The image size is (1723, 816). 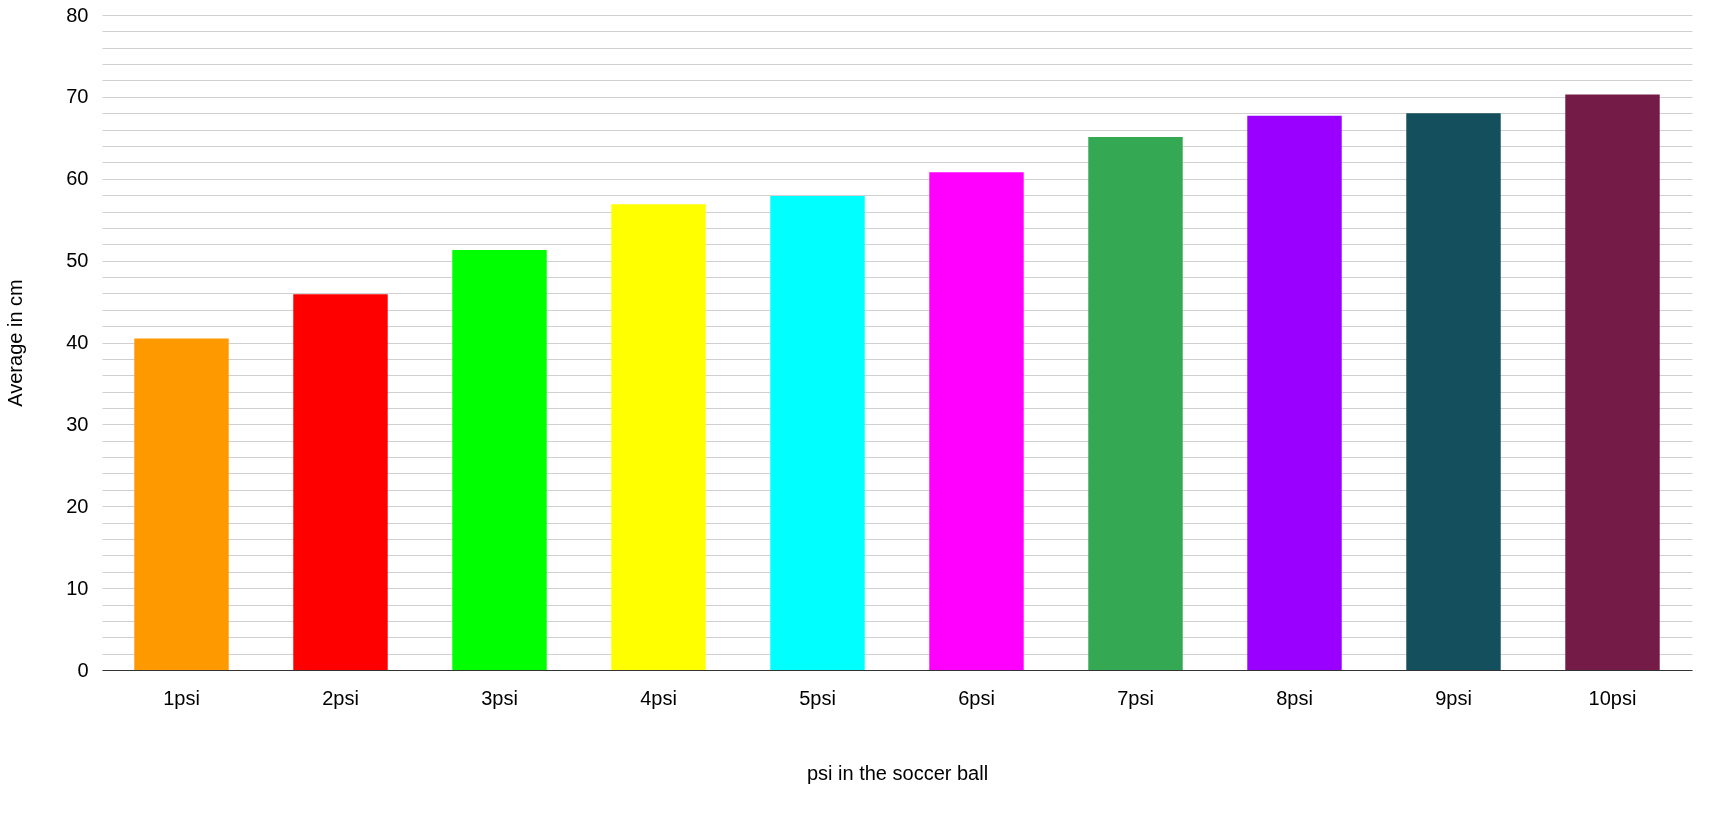 What do you see at coordinates (77, 14) in the screenshot?
I see `y-tick-label: 80` at bounding box center [77, 14].